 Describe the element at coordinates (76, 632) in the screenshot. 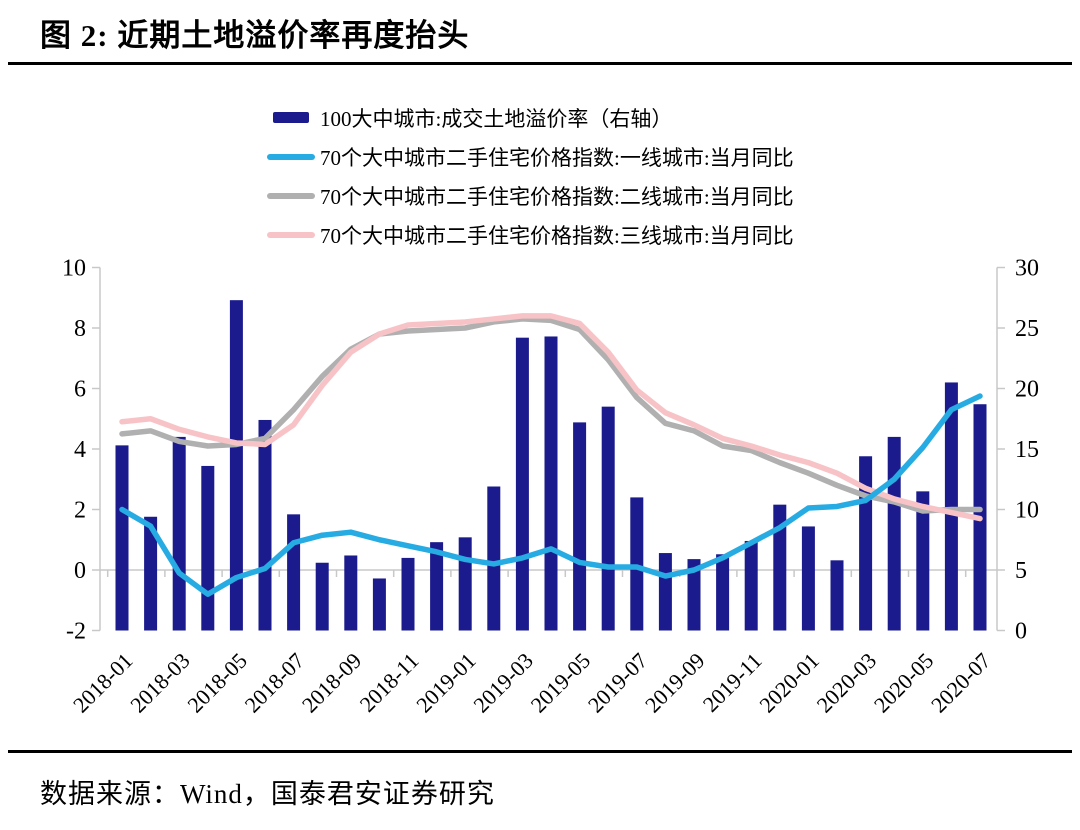

I see `left-axis-label: -2` at that location.